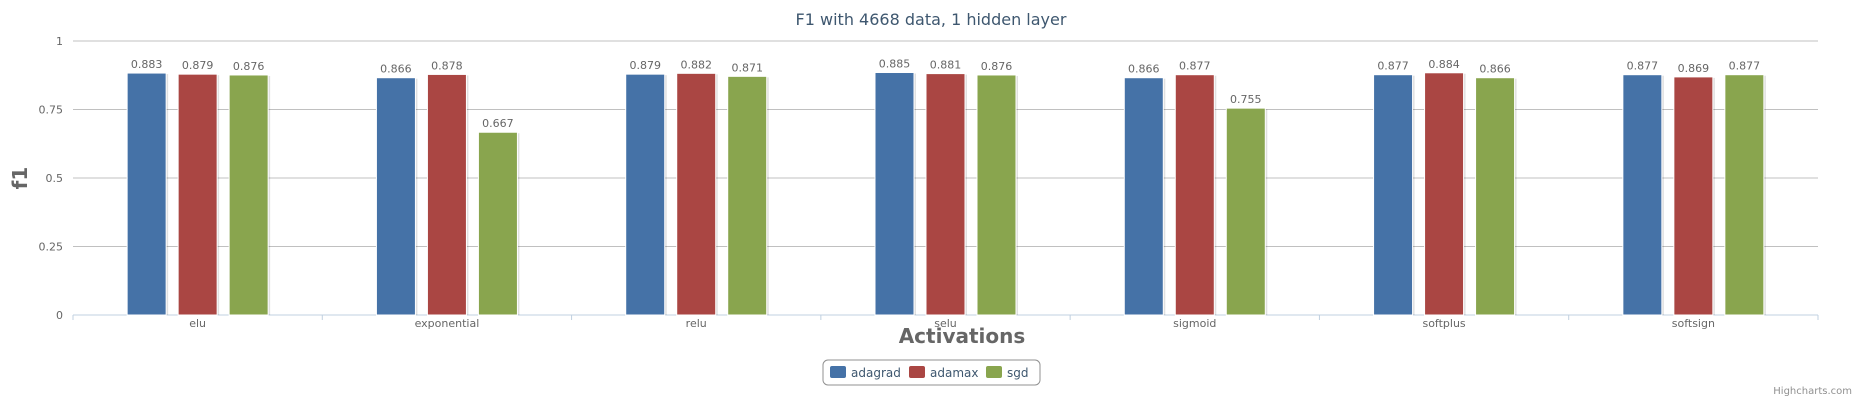  Describe the element at coordinates (946, 65) in the screenshot. I see `data-label: 0.881` at that location.